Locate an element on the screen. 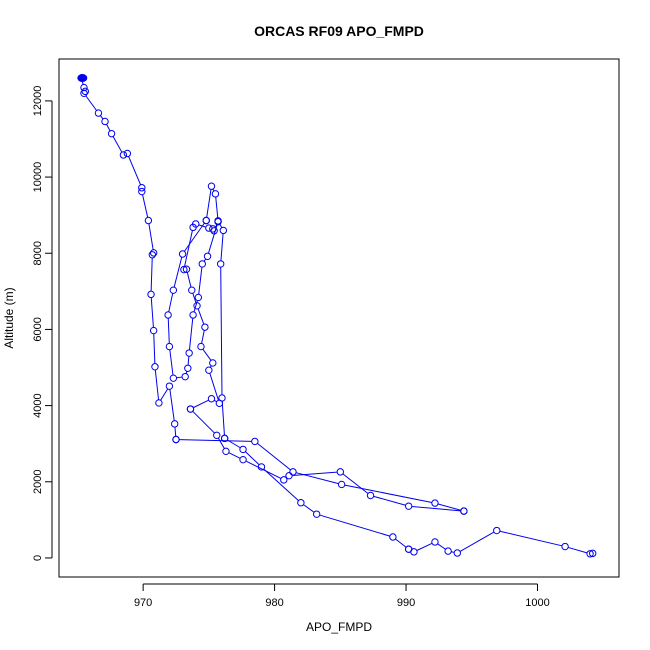  y-tick-label: 8000 is located at coordinates (38, 253).